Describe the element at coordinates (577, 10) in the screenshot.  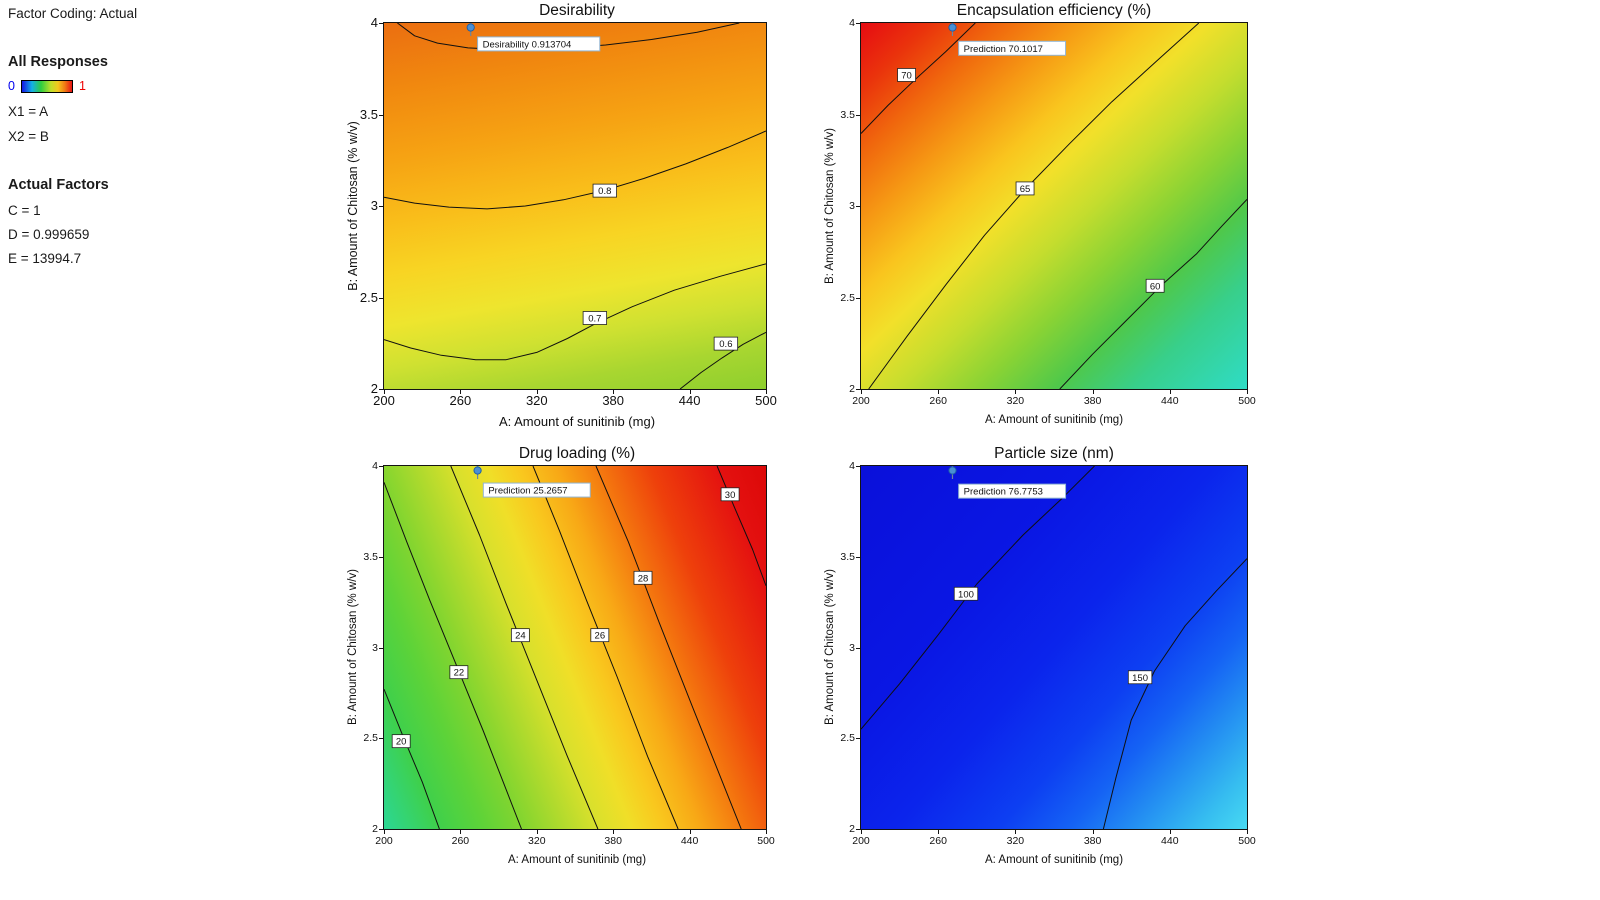
I see `plot-title: Desirability` at that location.